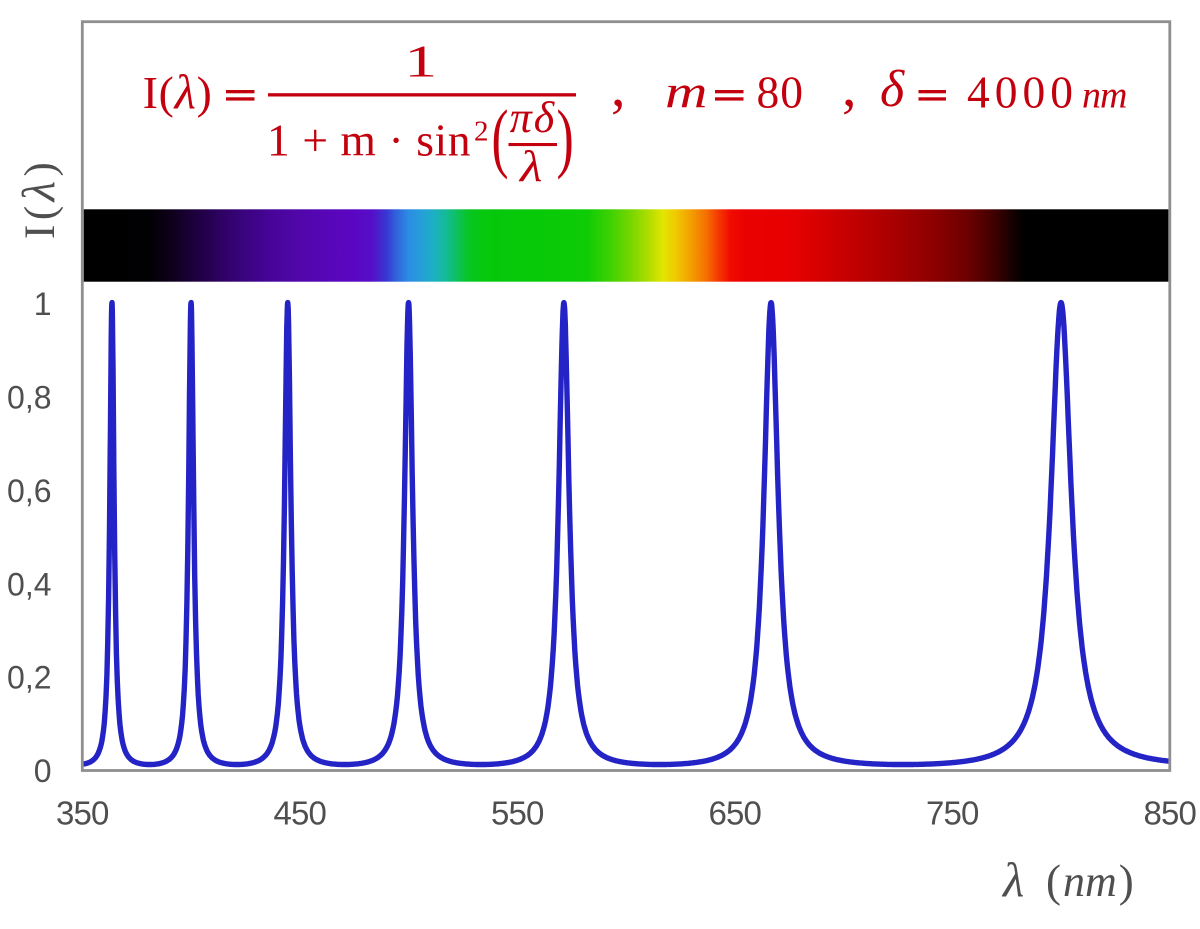  Describe the element at coordinates (781, 92) in the screenshot. I see `svg-text: 80` at that location.